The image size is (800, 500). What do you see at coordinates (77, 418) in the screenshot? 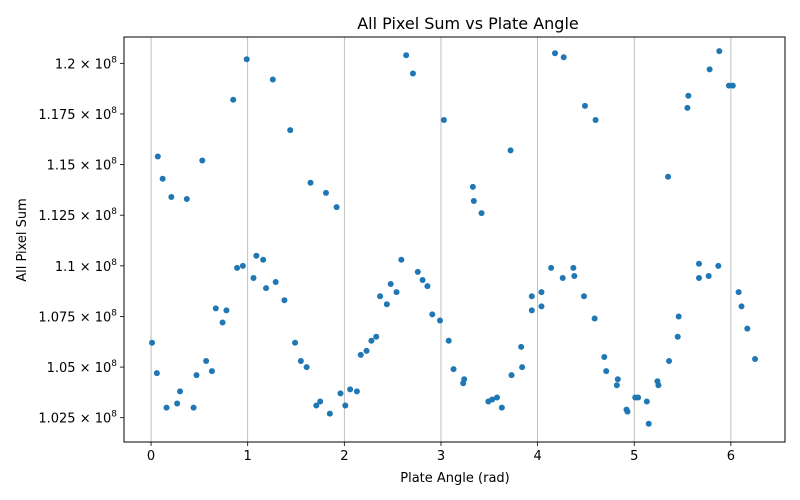
I see `y-tick-label: 1.025 × 108` at bounding box center [77, 418].